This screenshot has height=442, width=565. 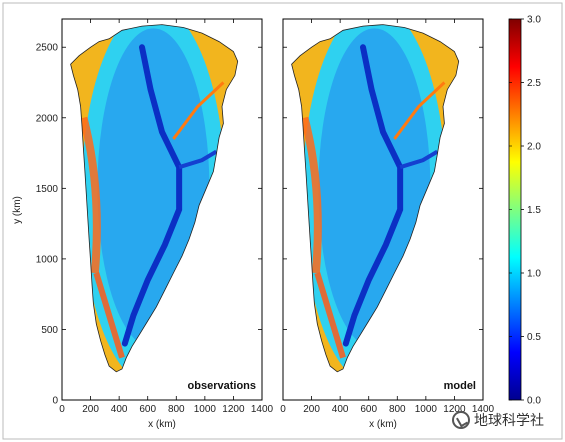 I want to click on y-tick-label: 2000, so click(x=47, y=118).